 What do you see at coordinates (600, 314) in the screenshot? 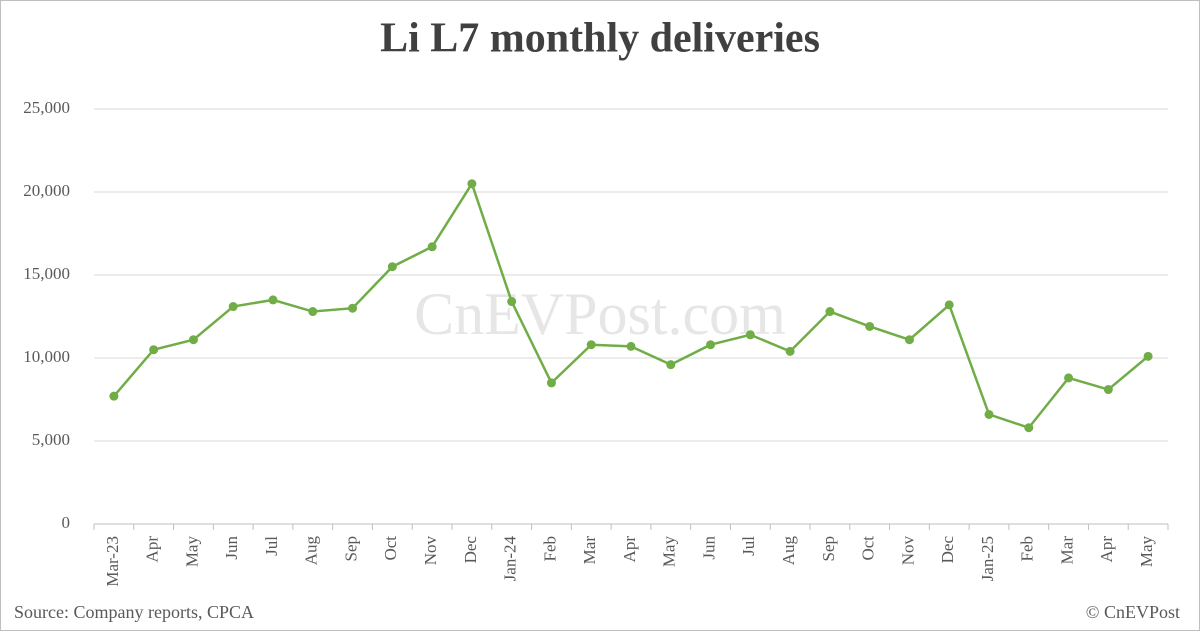
I see `watermark: CnEVPost.com` at bounding box center [600, 314].